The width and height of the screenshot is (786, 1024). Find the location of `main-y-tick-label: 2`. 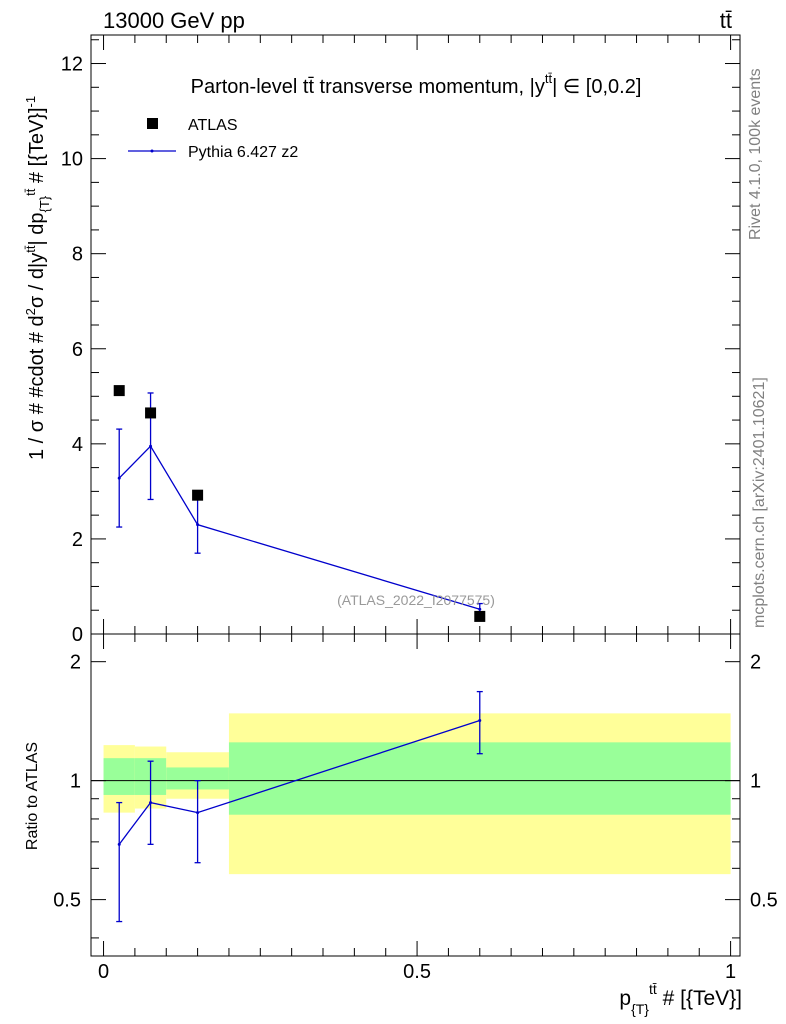

main-y-tick-label: 2 is located at coordinates (77, 540).